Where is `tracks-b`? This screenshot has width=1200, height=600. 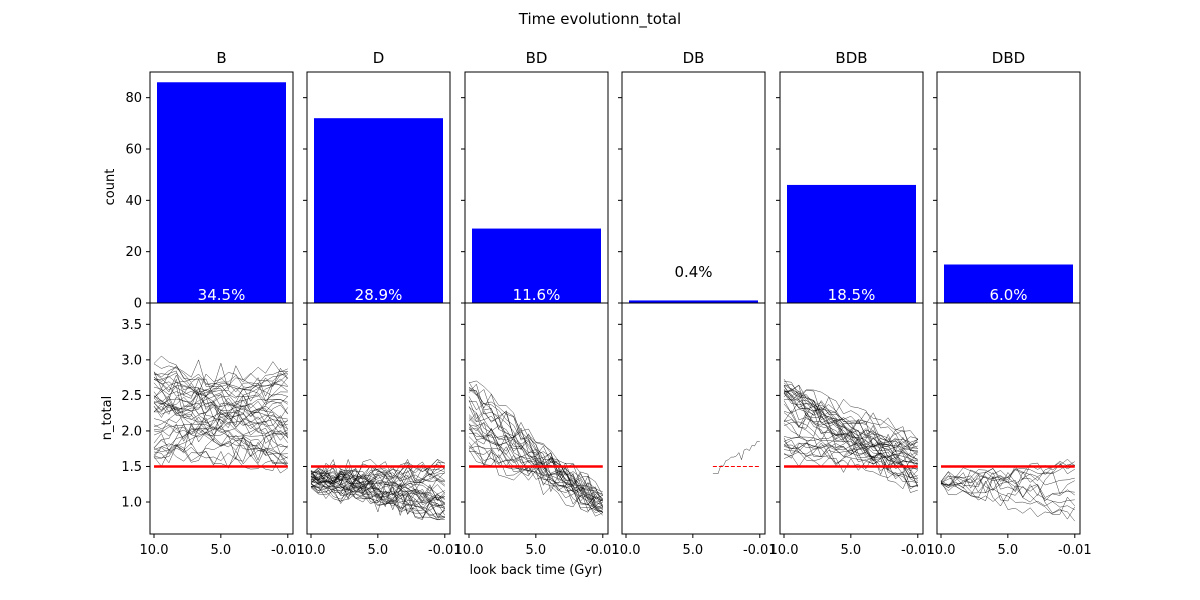 tracks-b is located at coordinates (221, 414).